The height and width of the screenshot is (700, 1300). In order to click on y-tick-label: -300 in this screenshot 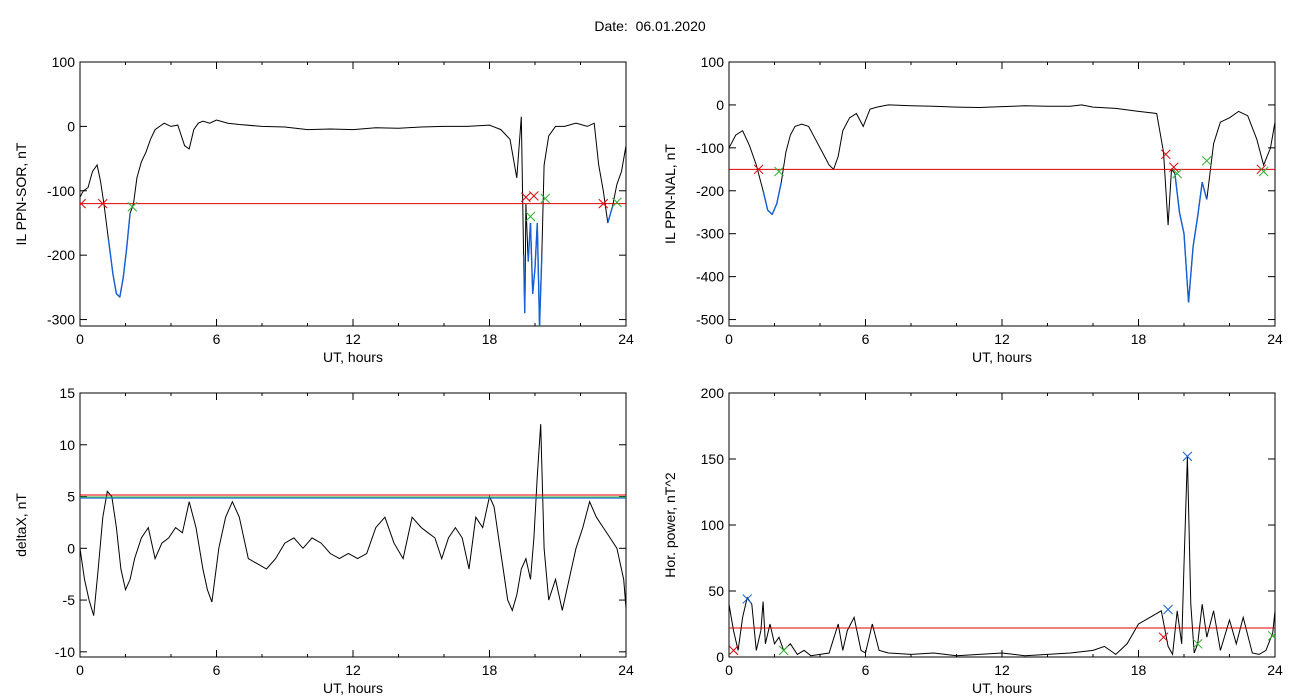, I will do `click(710, 234)`.